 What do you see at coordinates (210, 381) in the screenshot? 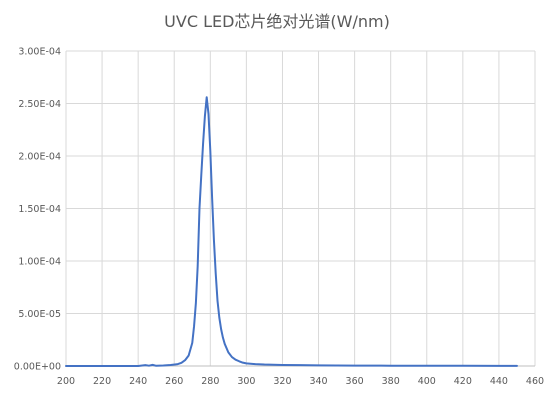
I see `x-tick-label: 280` at bounding box center [210, 381].